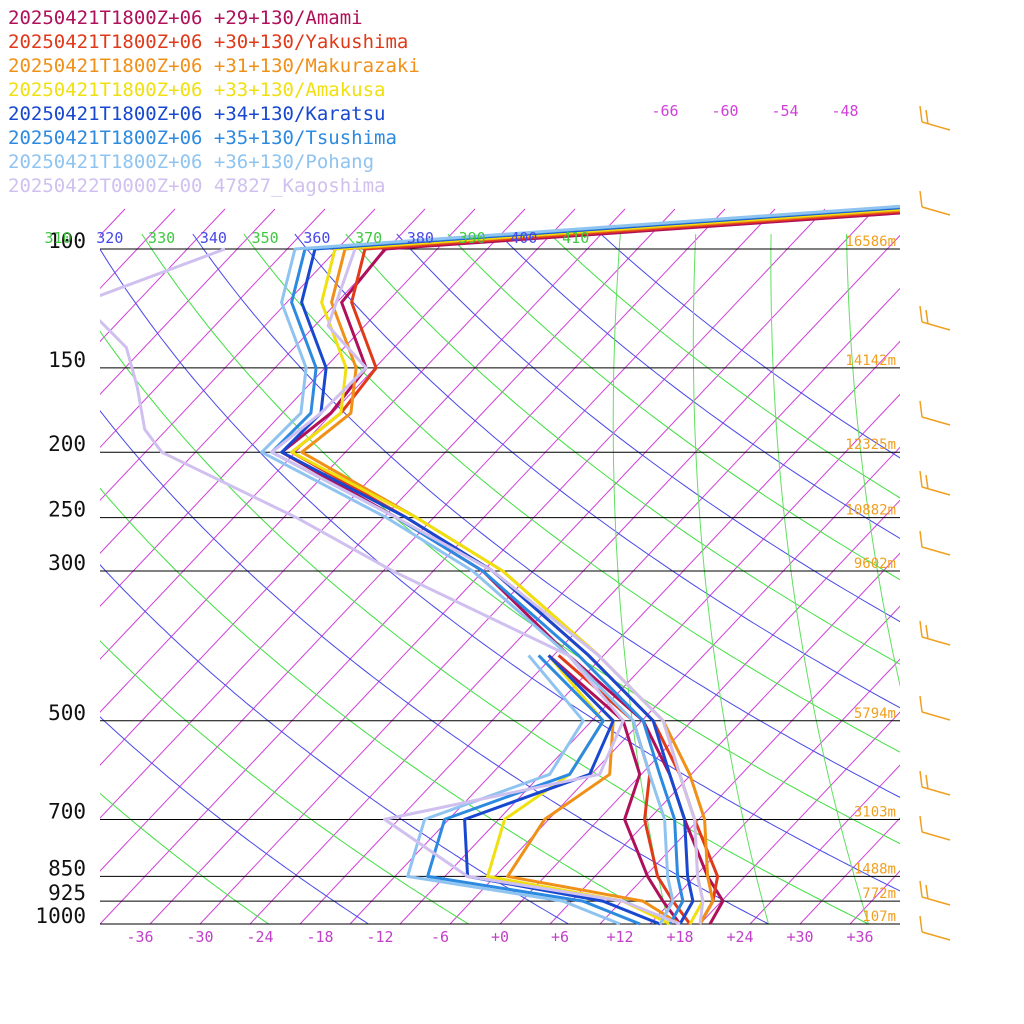 This screenshot has width=1024, height=1024. What do you see at coordinates (60, 916) in the screenshot?
I see `pressure-label: 1000` at bounding box center [60, 916].